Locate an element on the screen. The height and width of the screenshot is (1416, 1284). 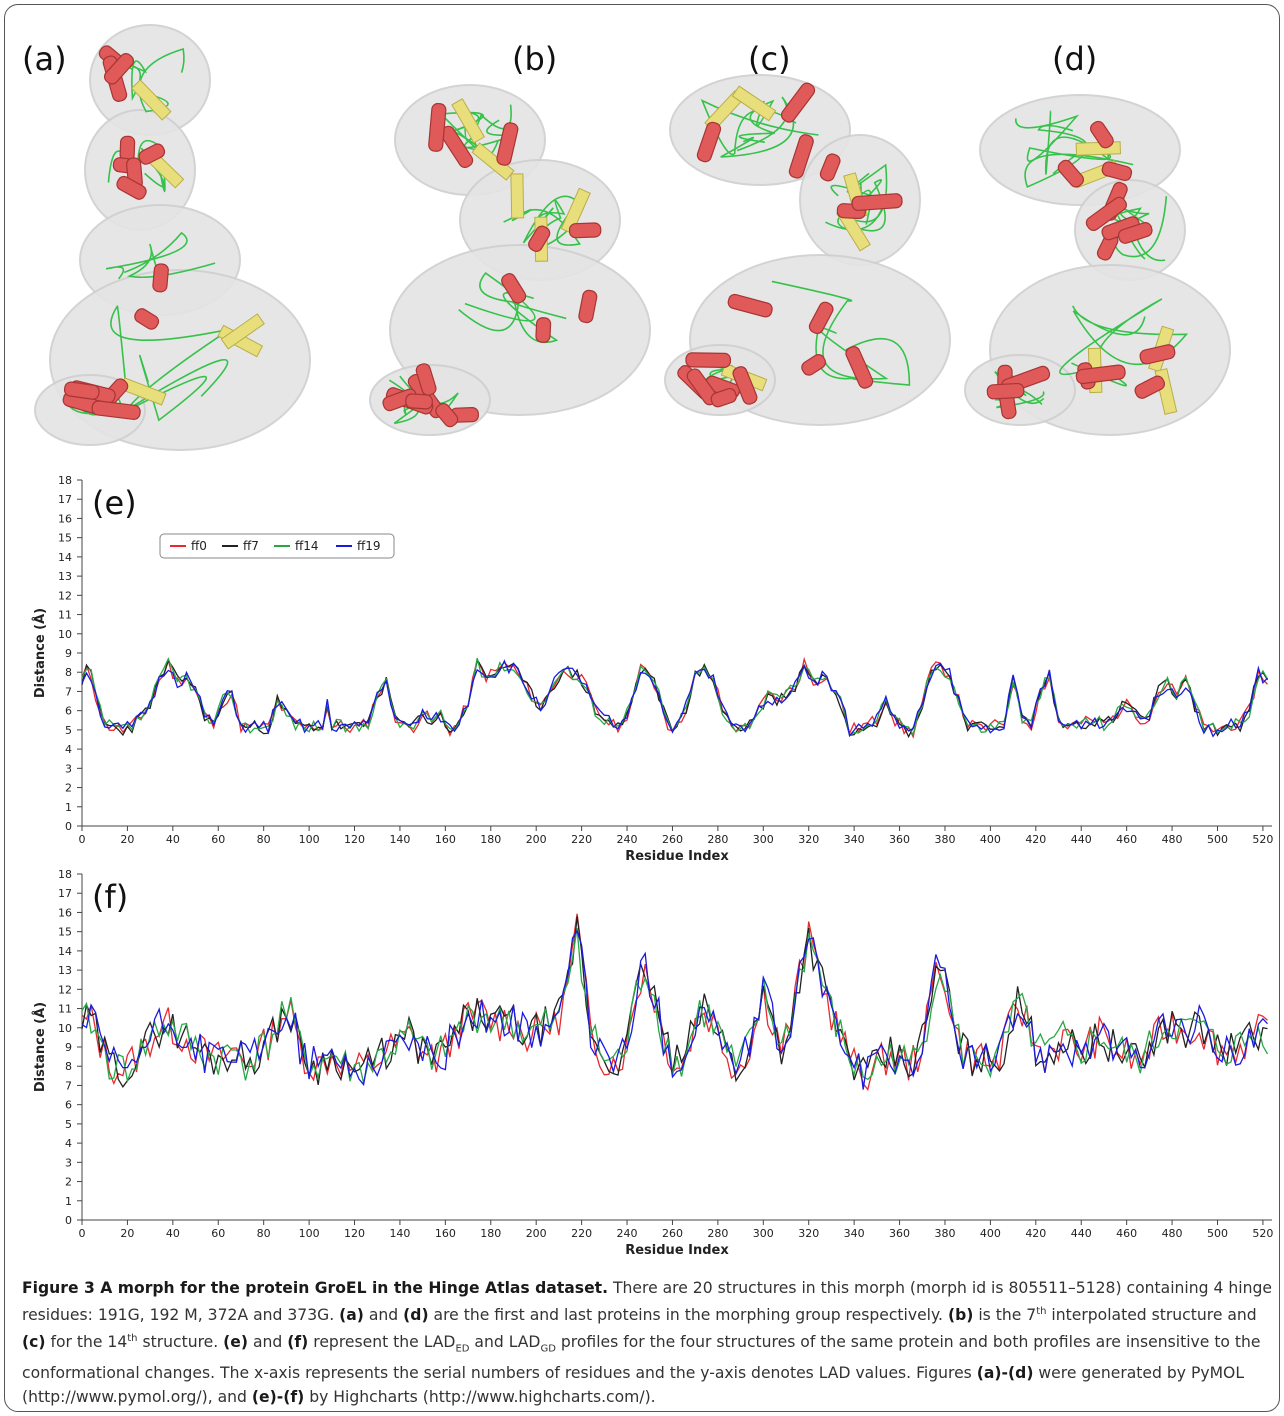
x-tick-label: 20 is located at coordinates (127, 839).